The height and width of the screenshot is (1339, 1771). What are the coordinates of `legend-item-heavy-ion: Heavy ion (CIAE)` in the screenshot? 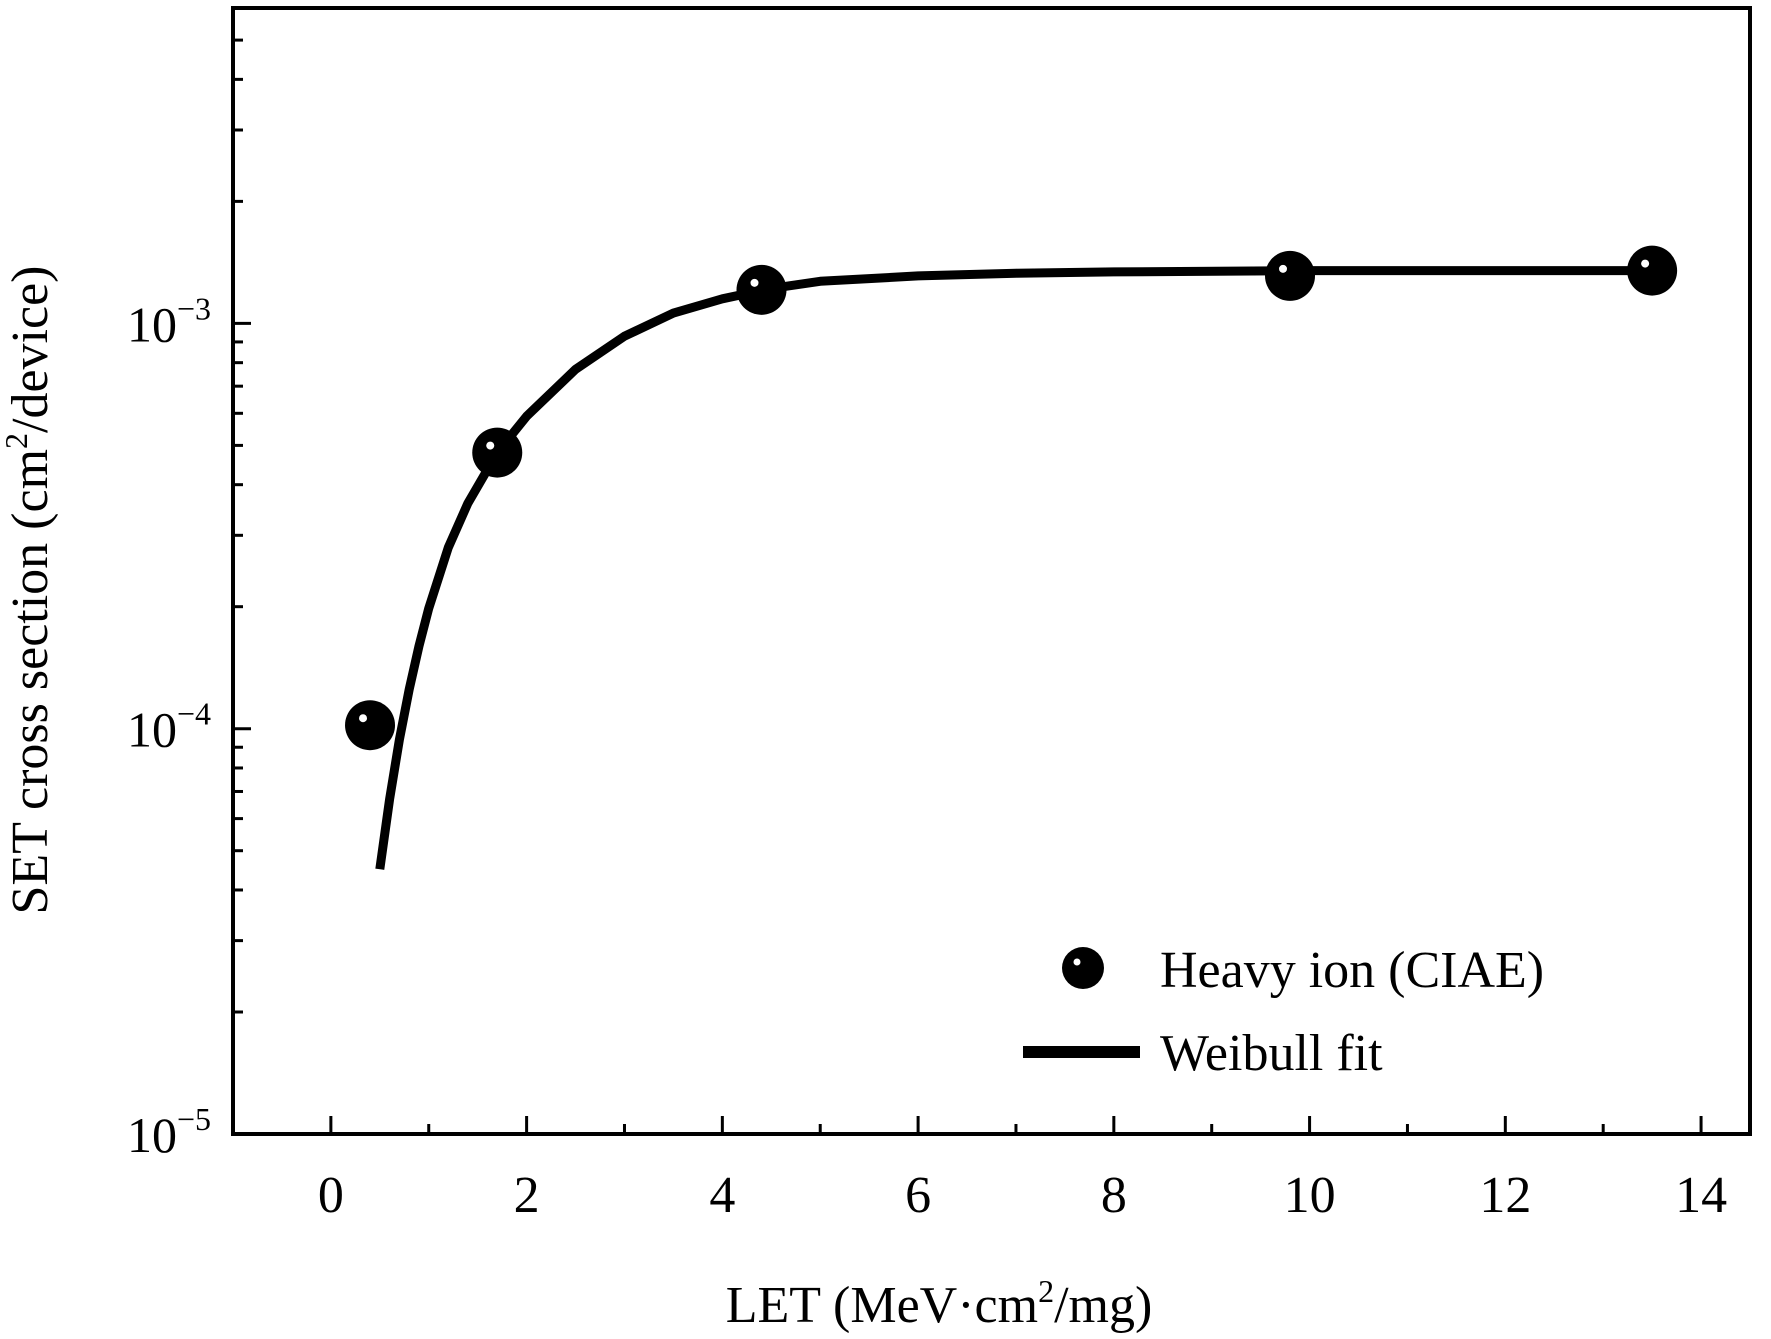 It's located at (1303, 970).